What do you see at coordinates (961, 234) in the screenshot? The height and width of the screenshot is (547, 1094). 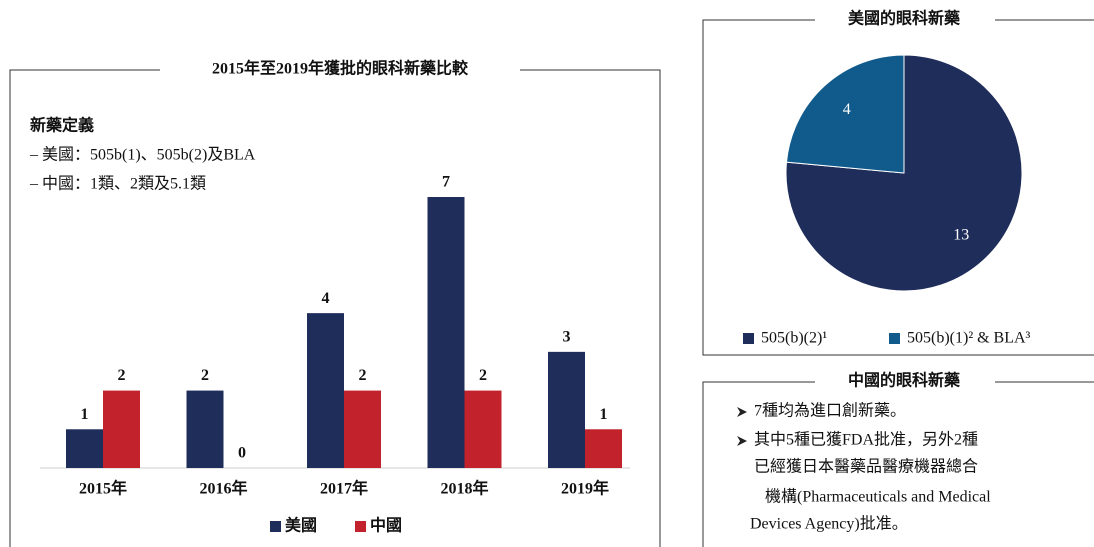 I see `slice-label: 13` at bounding box center [961, 234].